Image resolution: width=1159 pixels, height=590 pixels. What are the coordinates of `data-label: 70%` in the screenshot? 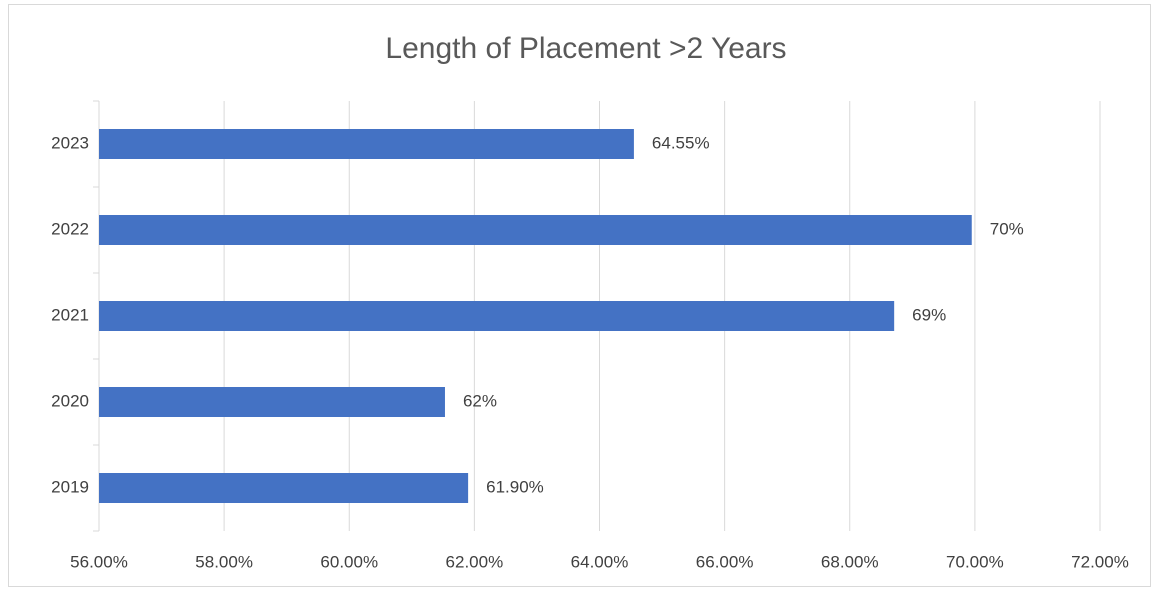 It's located at (1007, 228).